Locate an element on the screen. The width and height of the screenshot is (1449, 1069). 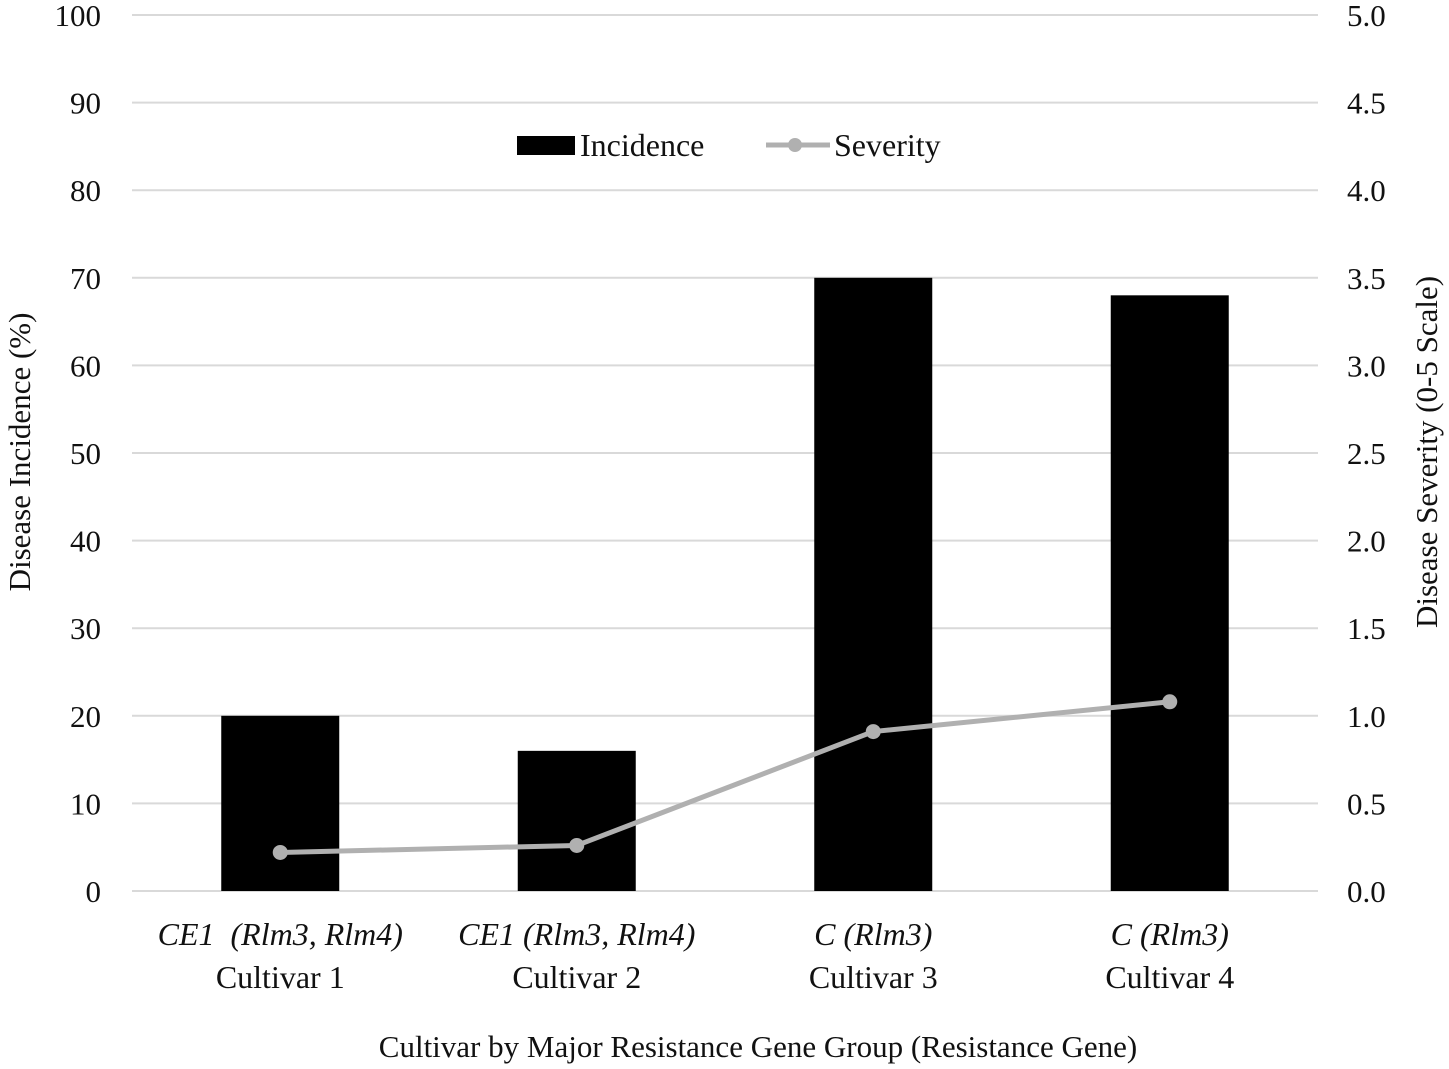
right-axis-ticks: 0.0 0.5 1.0 1.5 2.0 2.5 3.0 3.5 4.0 4.5 5.0 is located at coordinates (1366, 454).